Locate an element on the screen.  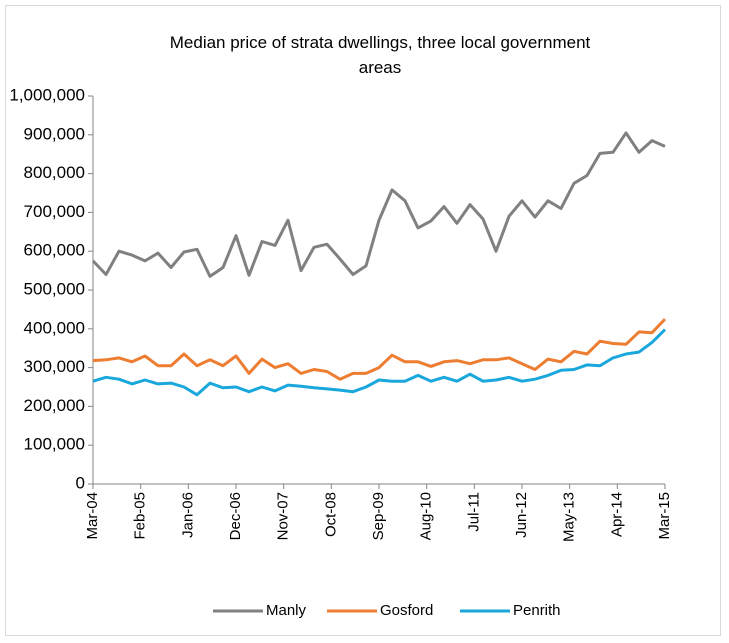
x-tick-label: Jun-12 is located at coordinates (521, 515).